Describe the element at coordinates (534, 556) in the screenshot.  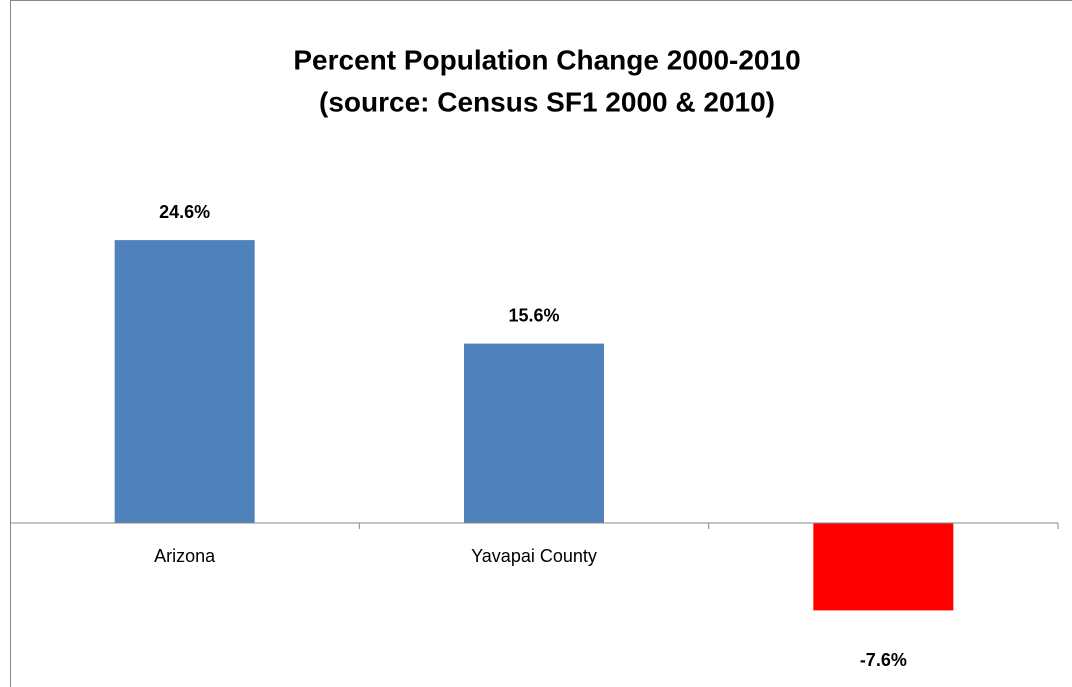
I see `x-tick-label: Yavapai County` at that location.